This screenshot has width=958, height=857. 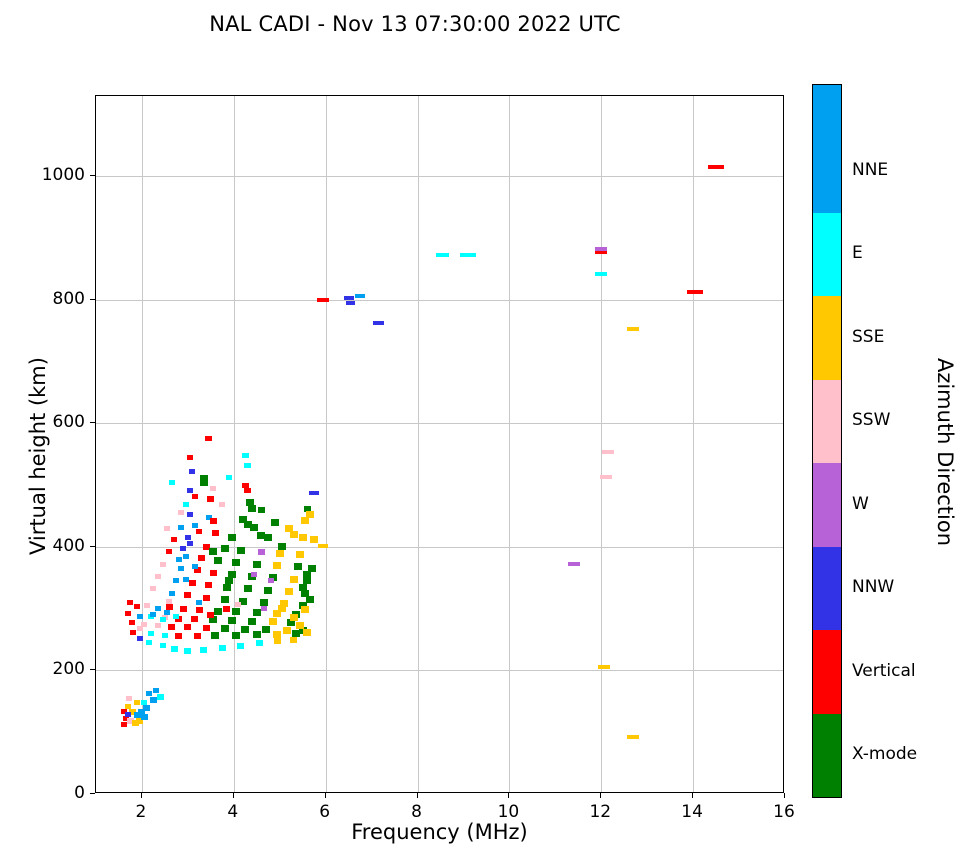 I want to click on y-tick-label: 1000, so click(x=63, y=175).